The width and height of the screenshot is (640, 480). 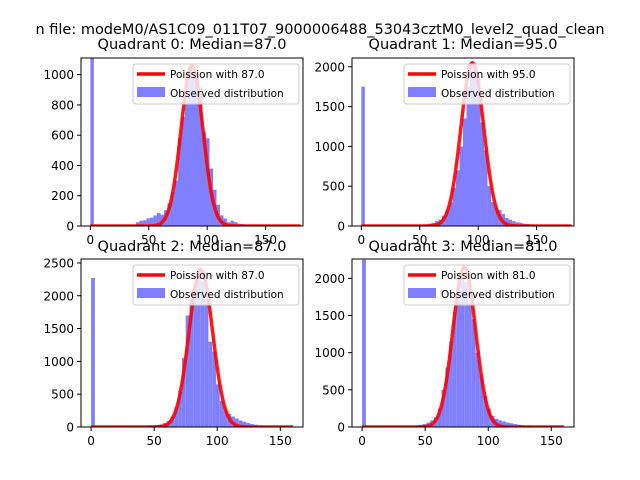 What do you see at coordinates (151, 92) in the screenshot?
I see `quadrant-0-legend-hist-swatch` at bounding box center [151, 92].